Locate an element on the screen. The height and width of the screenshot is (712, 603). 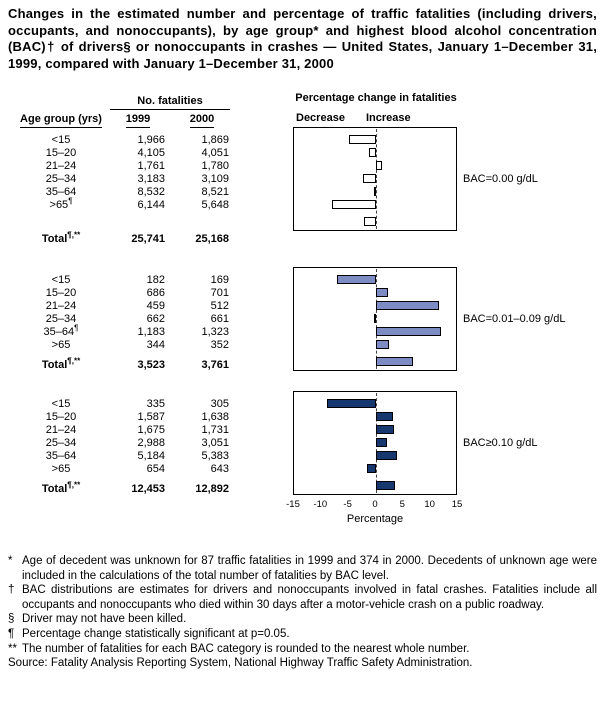
table-row: 15–20 686 701 is located at coordinates (125, 292).